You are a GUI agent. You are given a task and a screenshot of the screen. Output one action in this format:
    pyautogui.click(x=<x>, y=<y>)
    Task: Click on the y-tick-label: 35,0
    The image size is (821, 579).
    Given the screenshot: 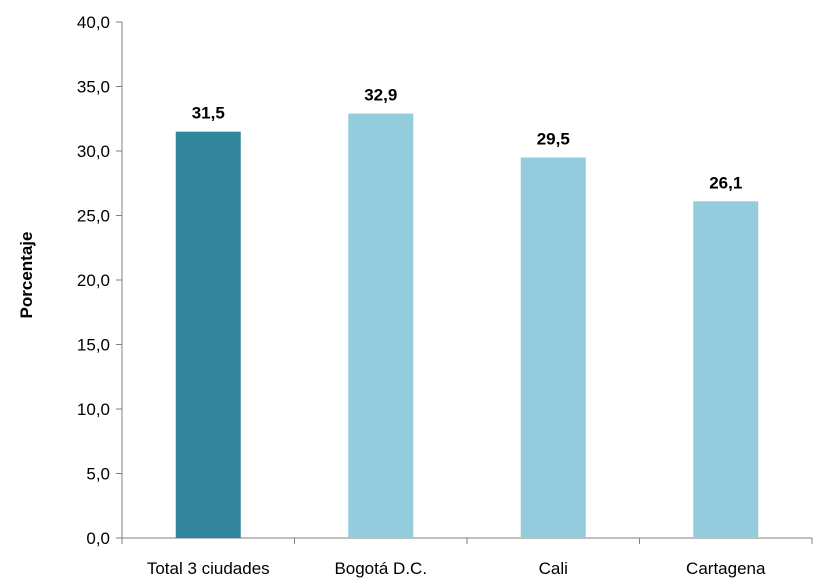 What is the action you would take?
    pyautogui.click(x=93, y=87)
    